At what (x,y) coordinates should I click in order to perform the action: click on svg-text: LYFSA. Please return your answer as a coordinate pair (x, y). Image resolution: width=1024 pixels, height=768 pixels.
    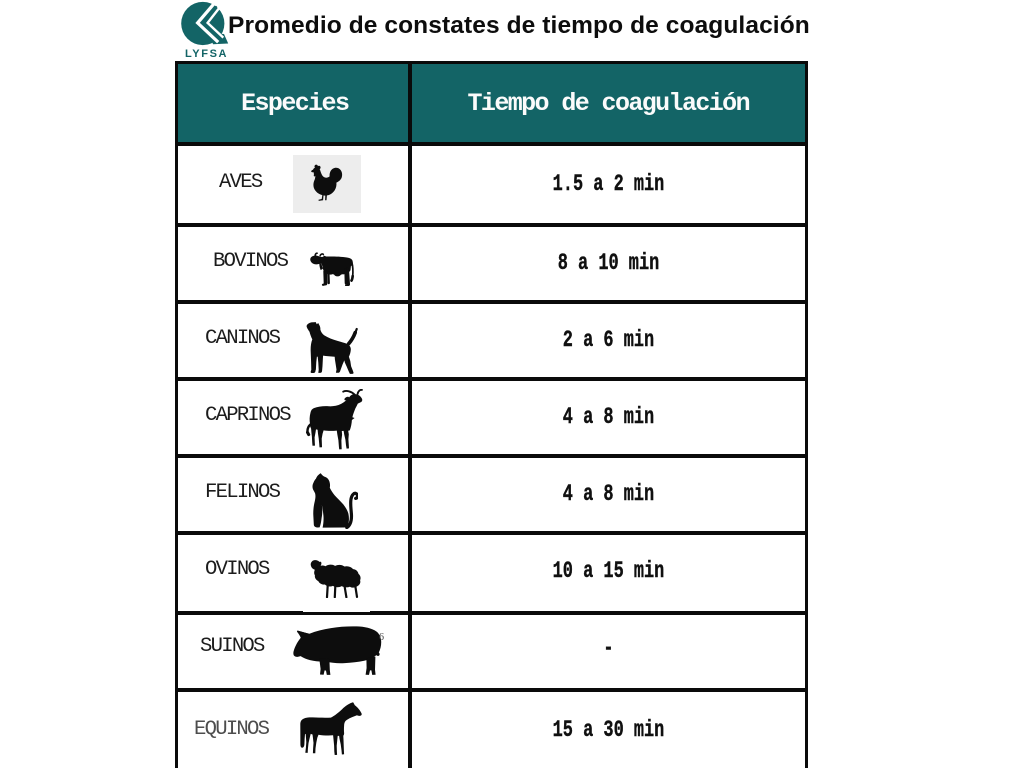
    Looking at the image, I should click on (206, 54).